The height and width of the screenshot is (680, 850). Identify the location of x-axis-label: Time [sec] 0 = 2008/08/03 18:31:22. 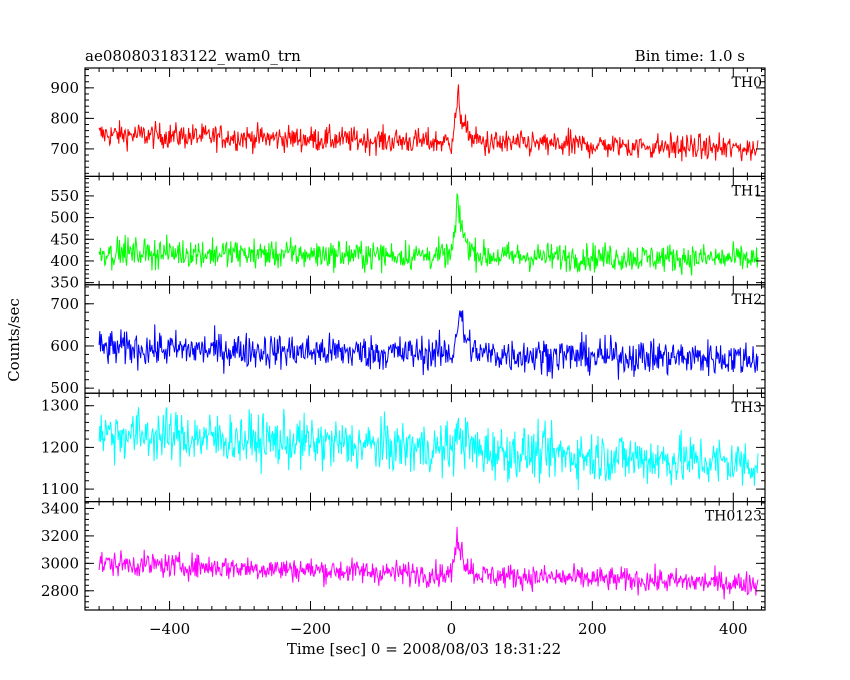
(424, 649).